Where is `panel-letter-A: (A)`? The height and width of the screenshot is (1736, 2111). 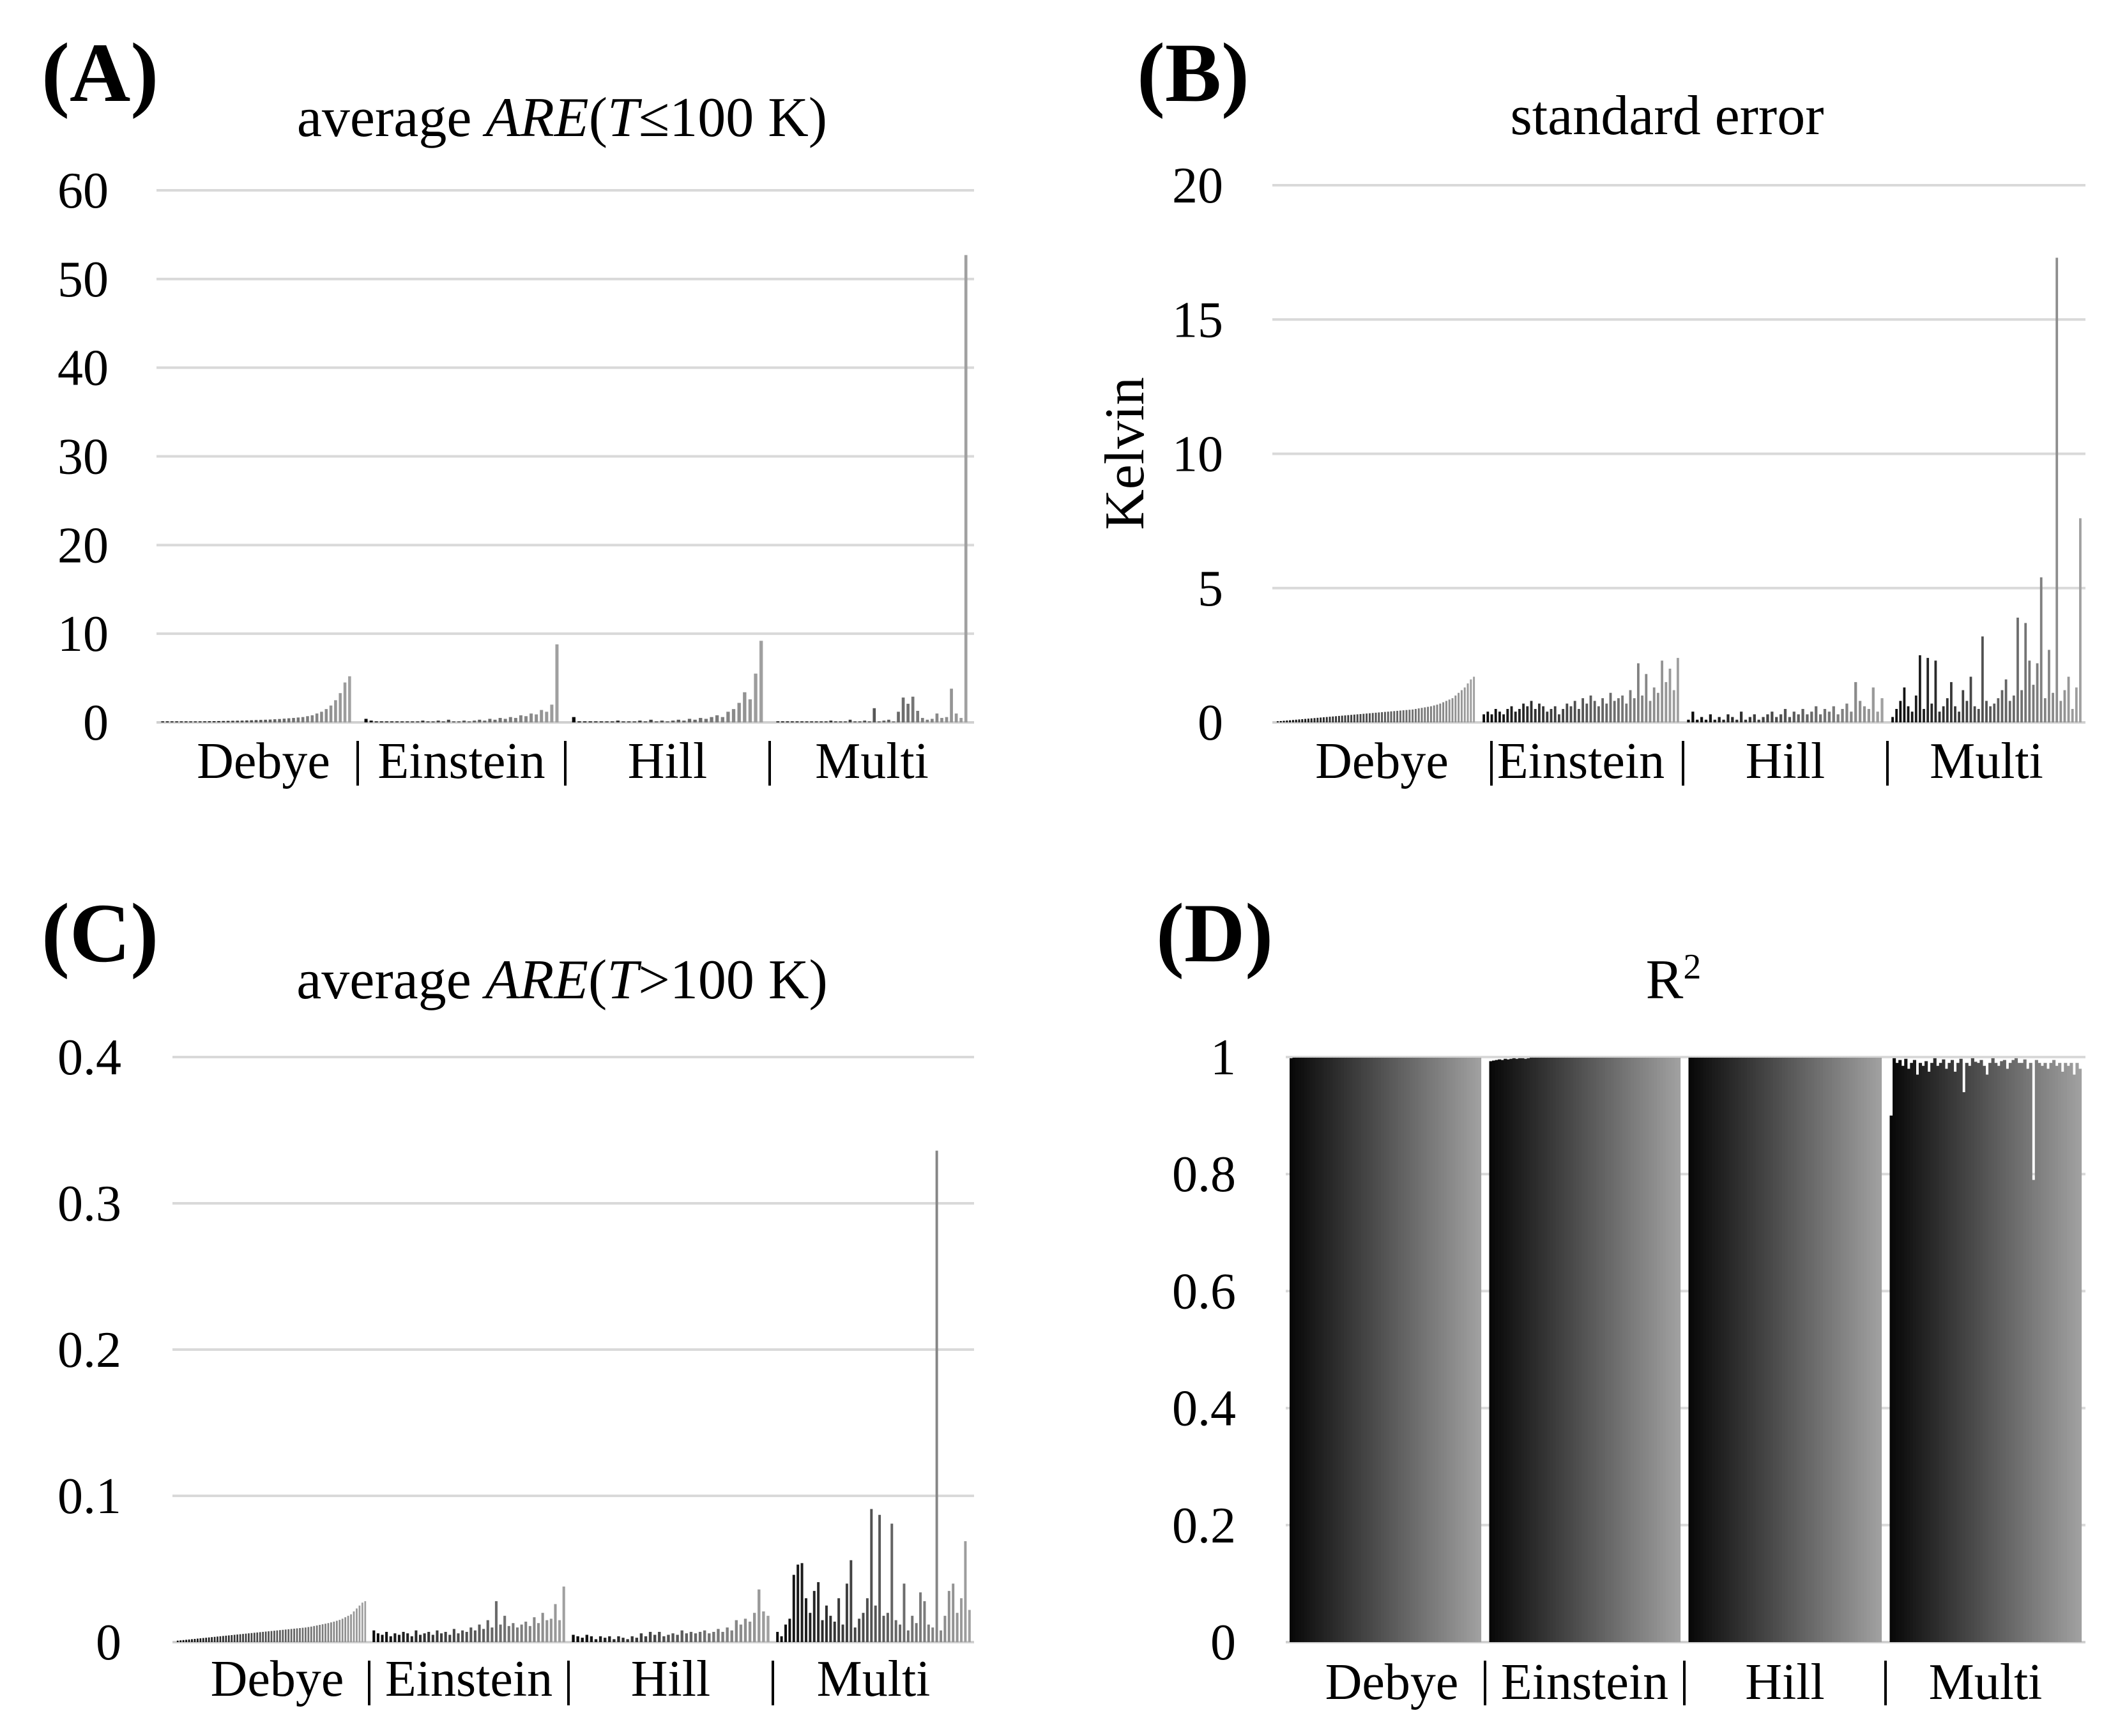
panel-letter-A: (A) is located at coordinates (100, 72).